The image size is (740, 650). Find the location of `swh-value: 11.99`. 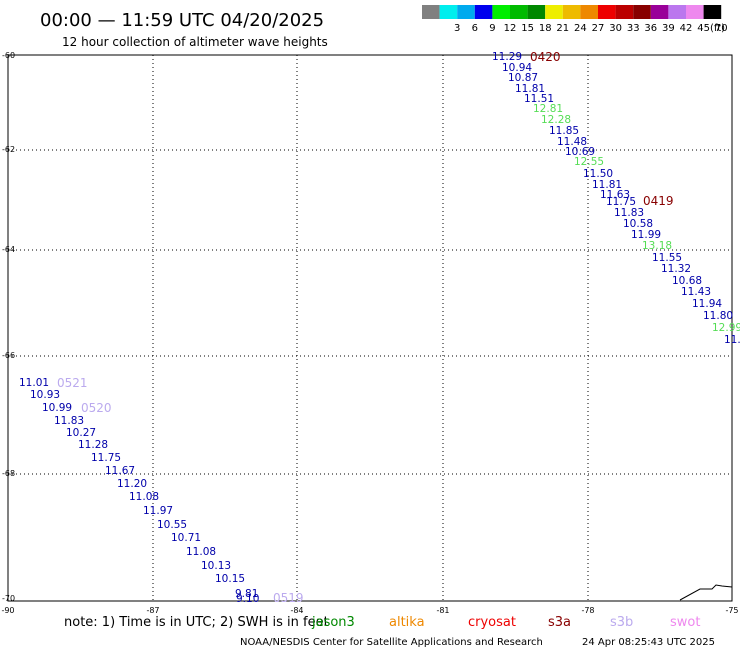

swh-value: 11.99 is located at coordinates (646, 235).